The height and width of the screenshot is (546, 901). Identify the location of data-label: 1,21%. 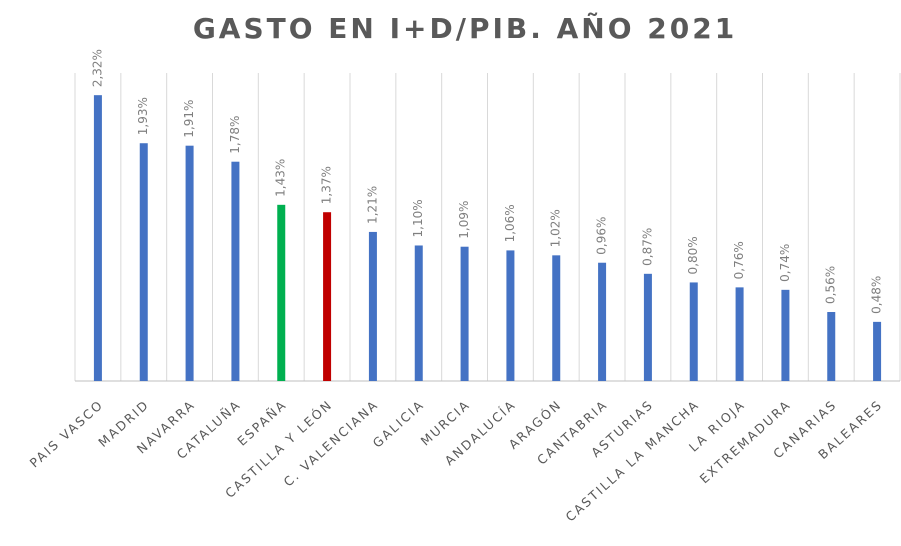
(372, 205).